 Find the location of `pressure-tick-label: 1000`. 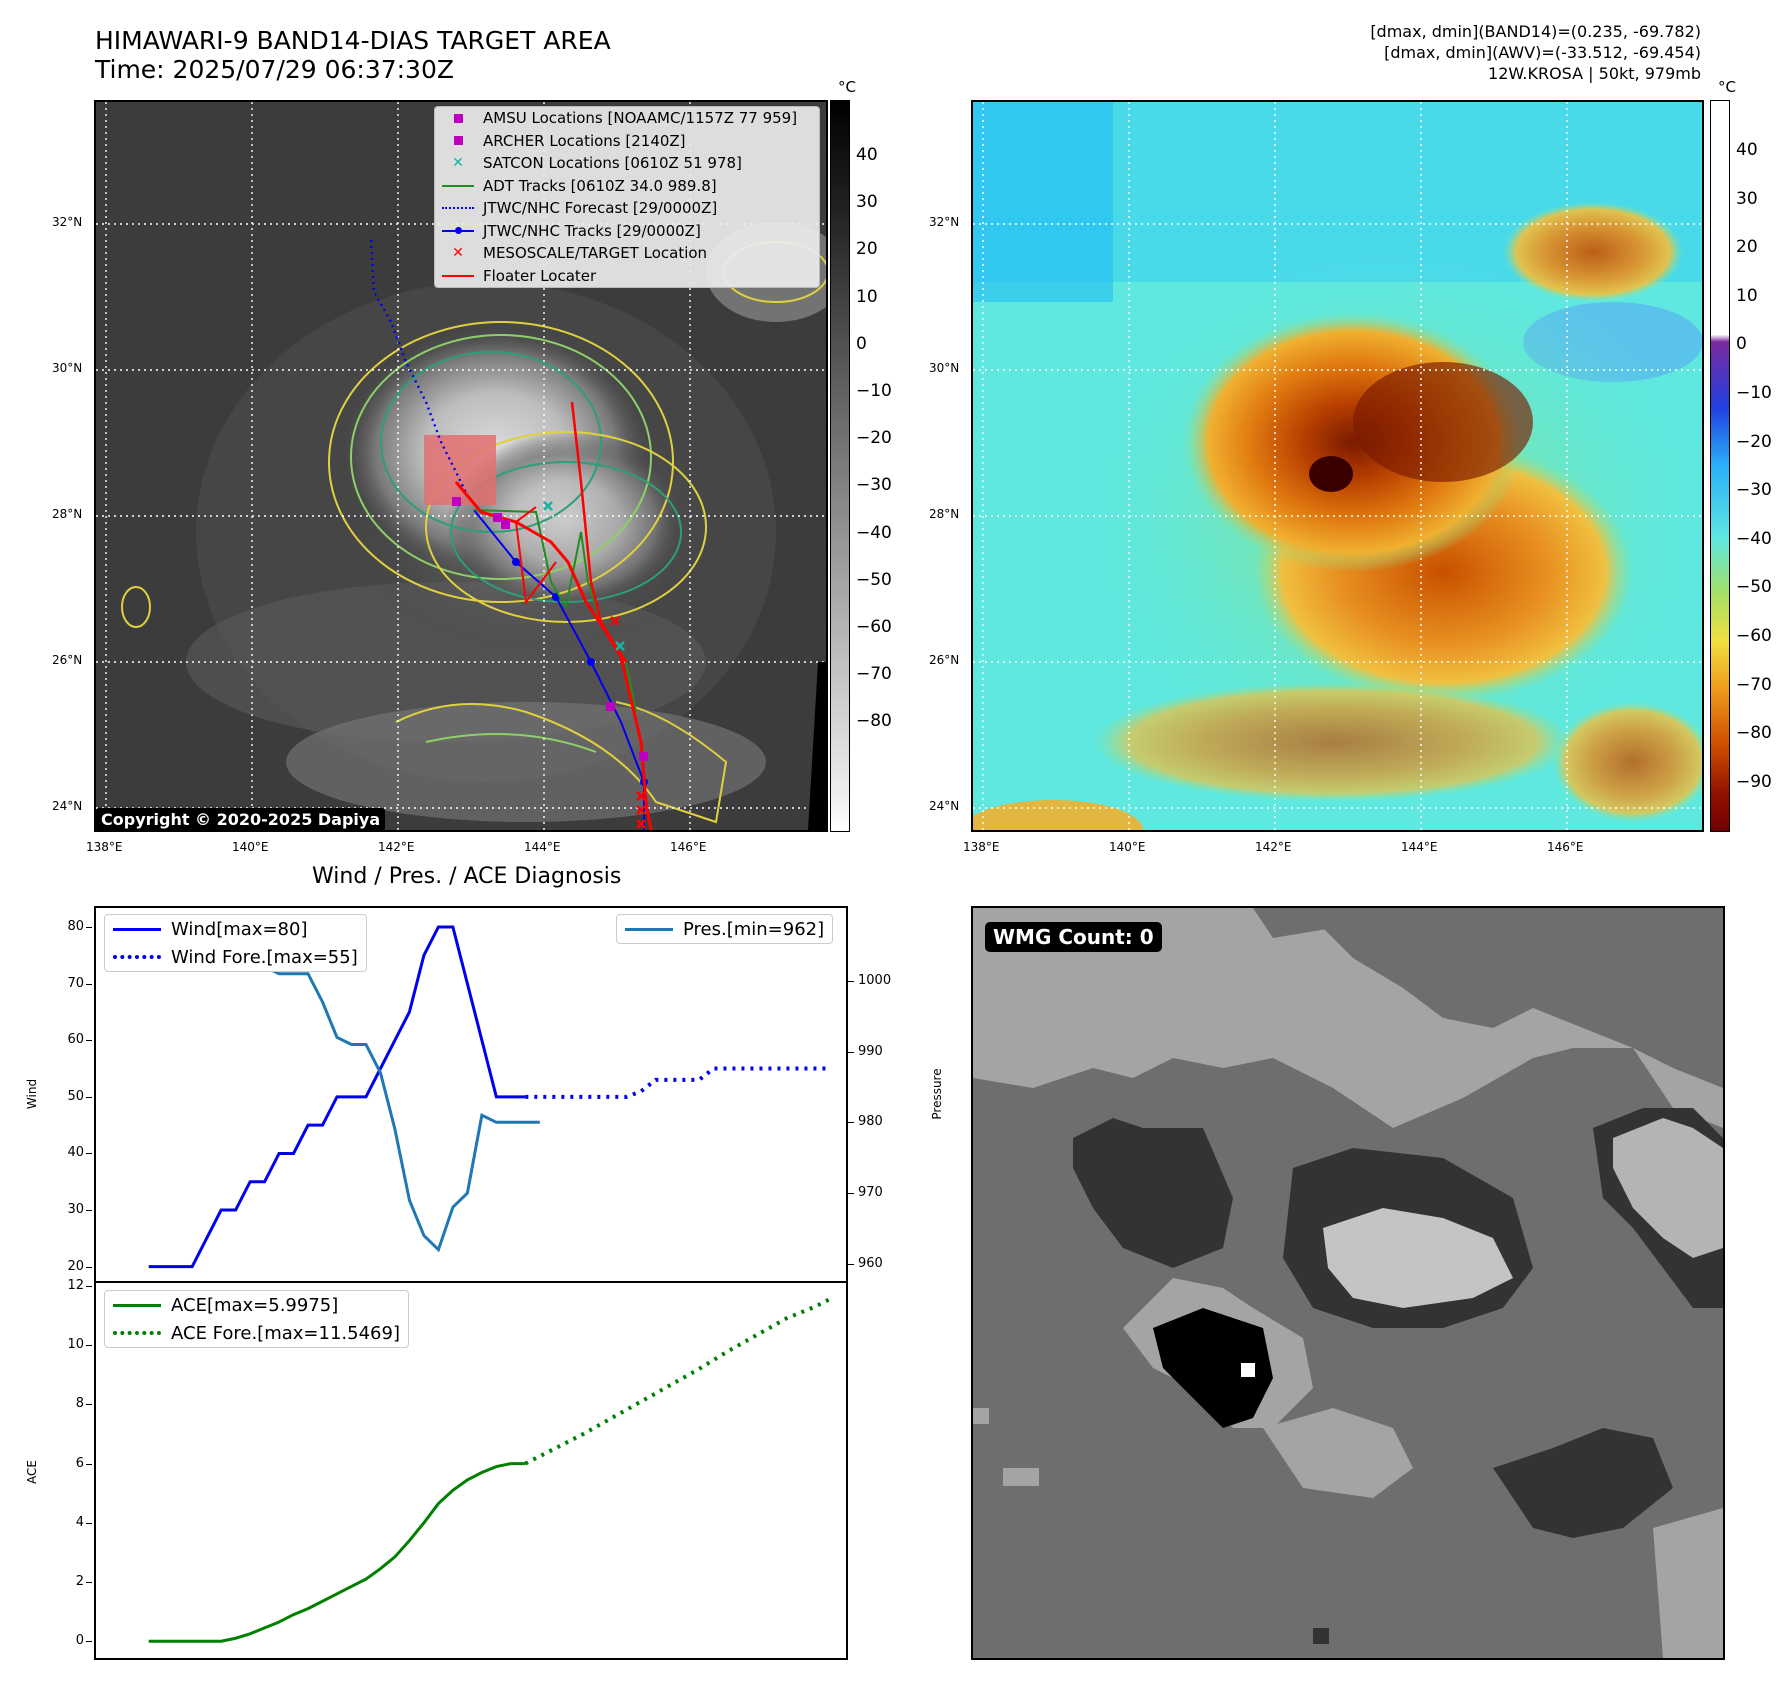

pressure-tick-label: 1000 is located at coordinates (875, 980).